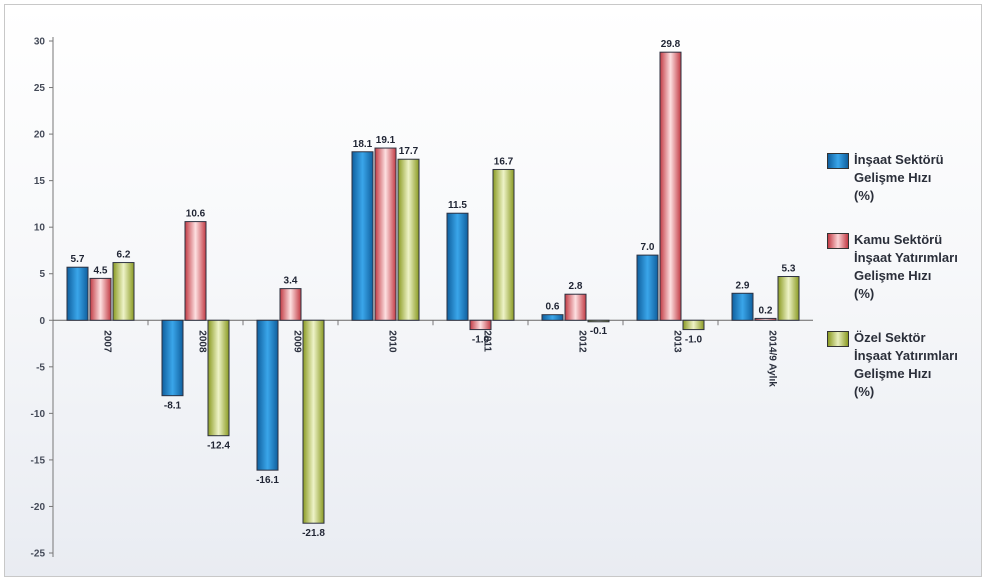  I want to click on y-tick-label: -5, so click(40, 367).